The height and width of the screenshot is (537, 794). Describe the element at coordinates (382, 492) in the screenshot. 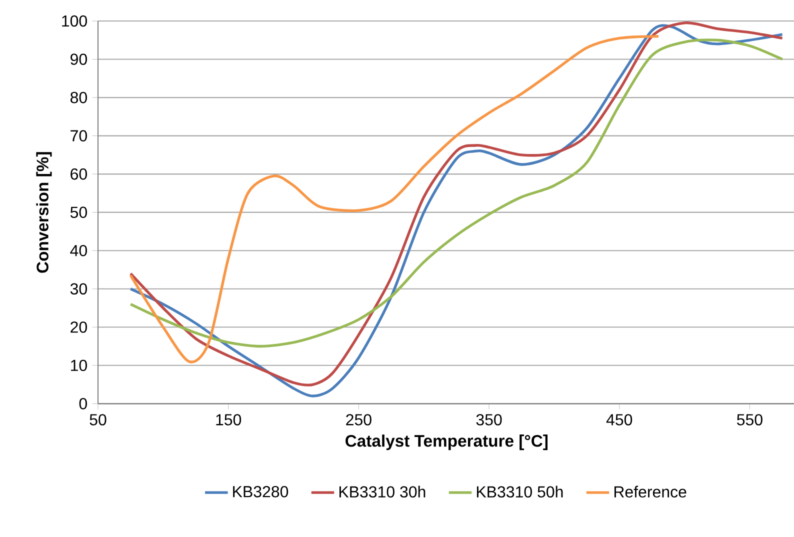

I see `legend-label: KB3310 30h` at that location.